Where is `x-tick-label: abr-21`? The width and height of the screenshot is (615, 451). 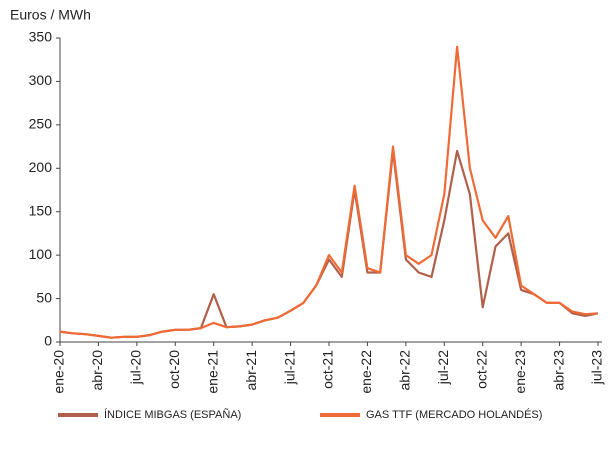 x-tick-label: abr-21 is located at coordinates (251, 370).